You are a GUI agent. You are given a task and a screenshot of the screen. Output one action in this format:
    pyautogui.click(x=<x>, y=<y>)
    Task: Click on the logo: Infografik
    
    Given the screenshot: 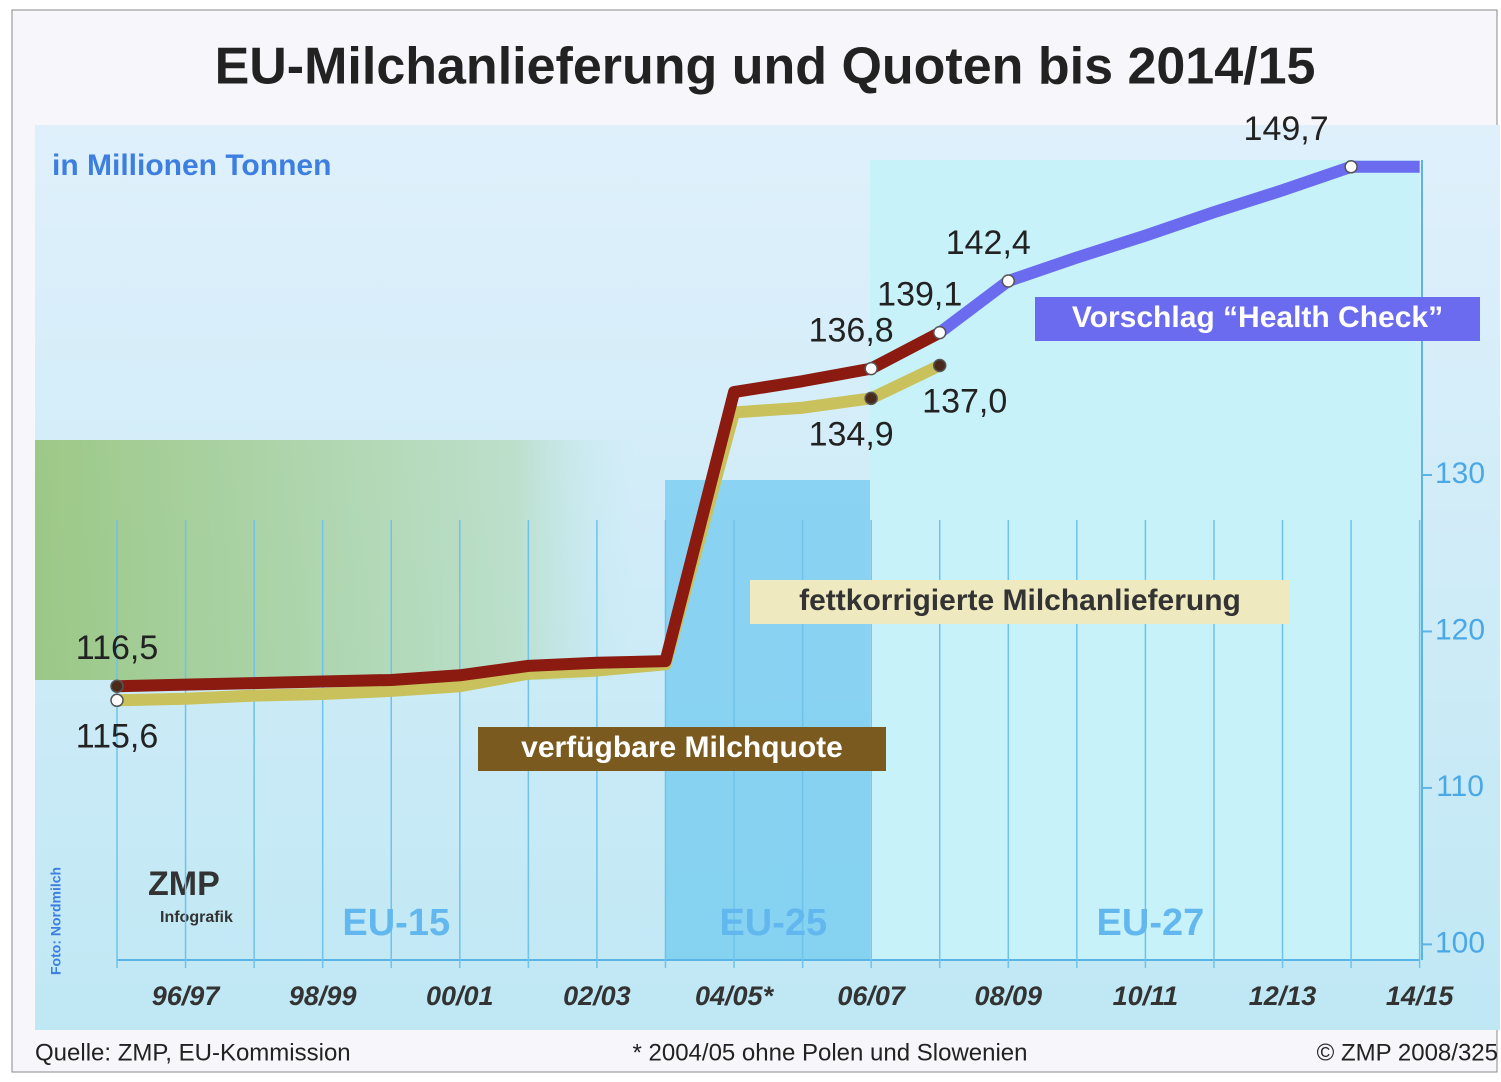 What is the action you would take?
    pyautogui.click(x=196, y=917)
    